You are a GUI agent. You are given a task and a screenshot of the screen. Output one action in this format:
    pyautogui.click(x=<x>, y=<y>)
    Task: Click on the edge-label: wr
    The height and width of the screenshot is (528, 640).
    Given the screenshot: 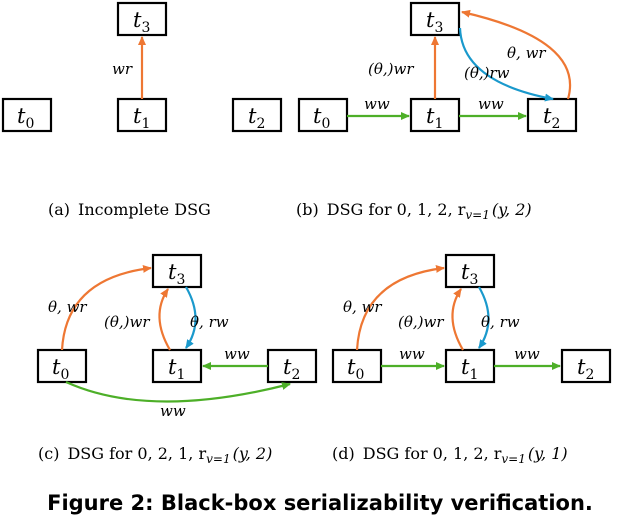 What is the action you would take?
    pyautogui.click(x=122, y=69)
    